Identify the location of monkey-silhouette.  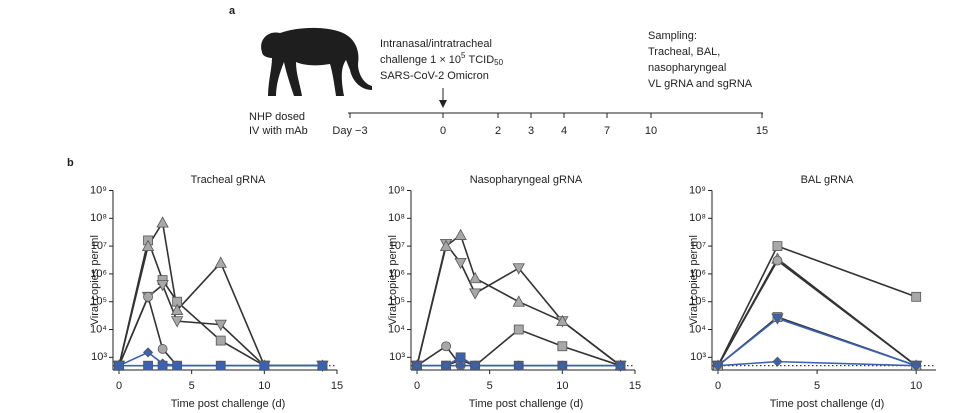
(316, 62).